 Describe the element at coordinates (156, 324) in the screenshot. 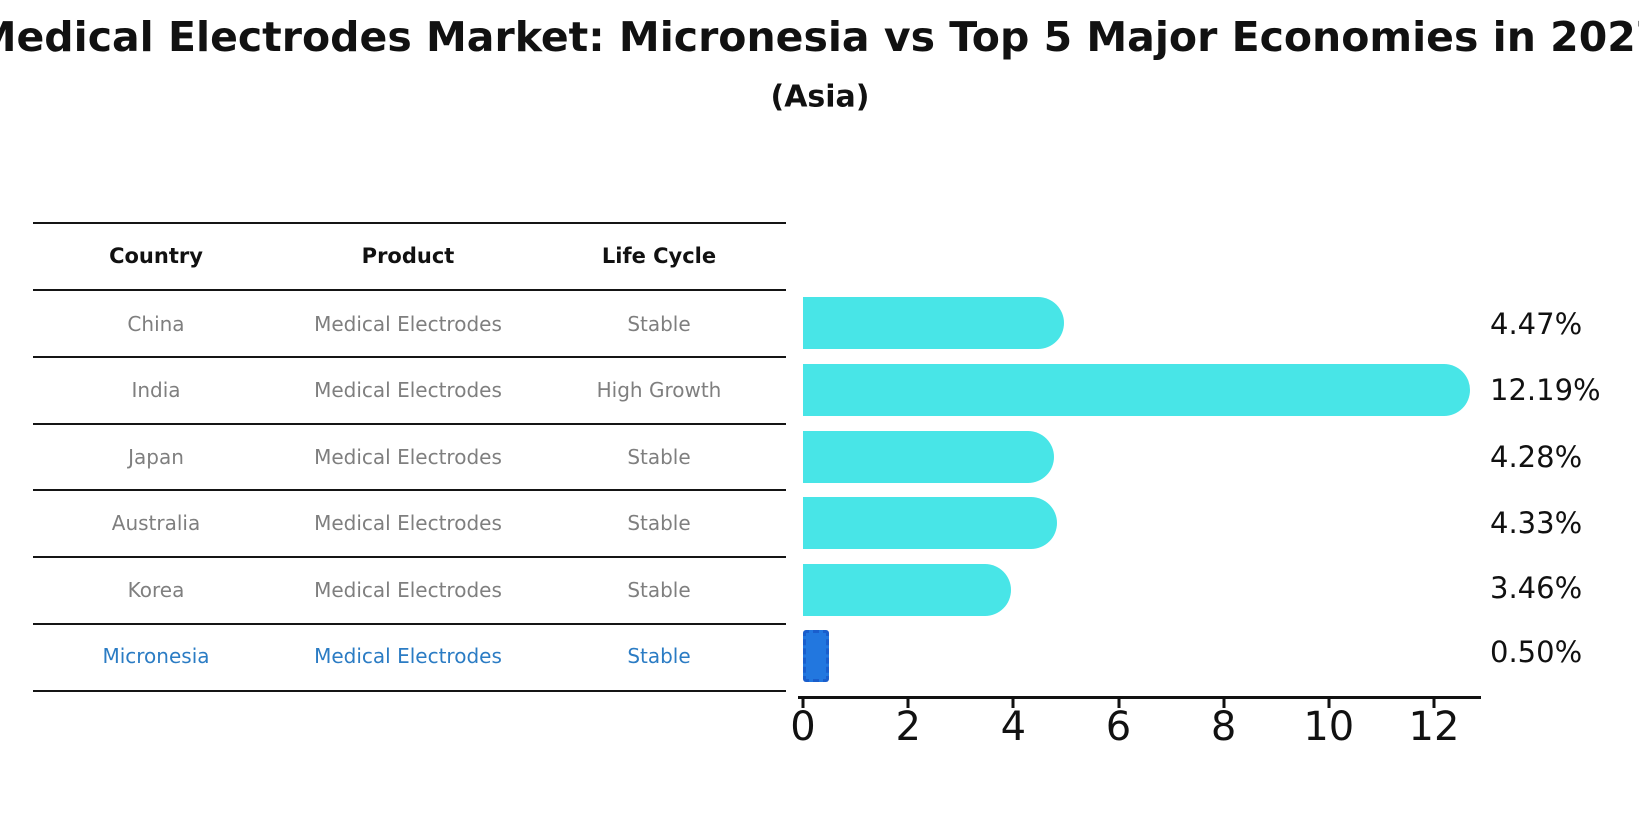

I see `cell-country: China` at that location.